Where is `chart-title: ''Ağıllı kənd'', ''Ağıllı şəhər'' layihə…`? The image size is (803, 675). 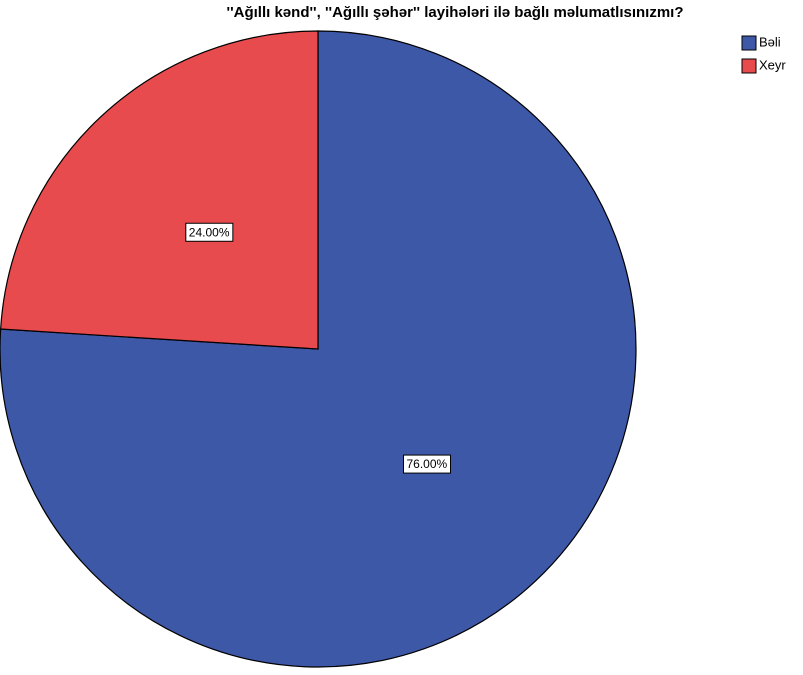 chart-title: ''Ağıllı kənd'', ''Ağıllı şəhər'' layihə… is located at coordinates (455, 12).